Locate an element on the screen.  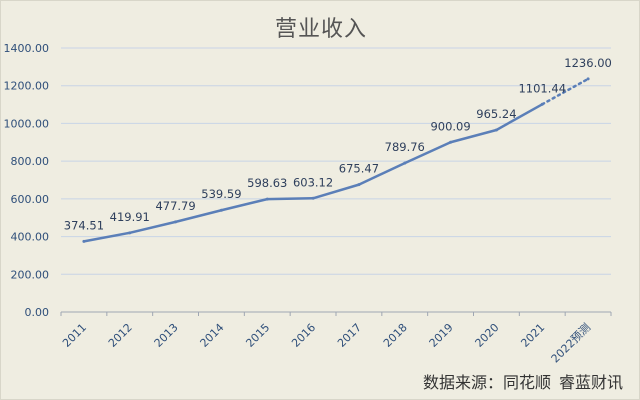
x-tick-label: 2016 is located at coordinates (303, 335).